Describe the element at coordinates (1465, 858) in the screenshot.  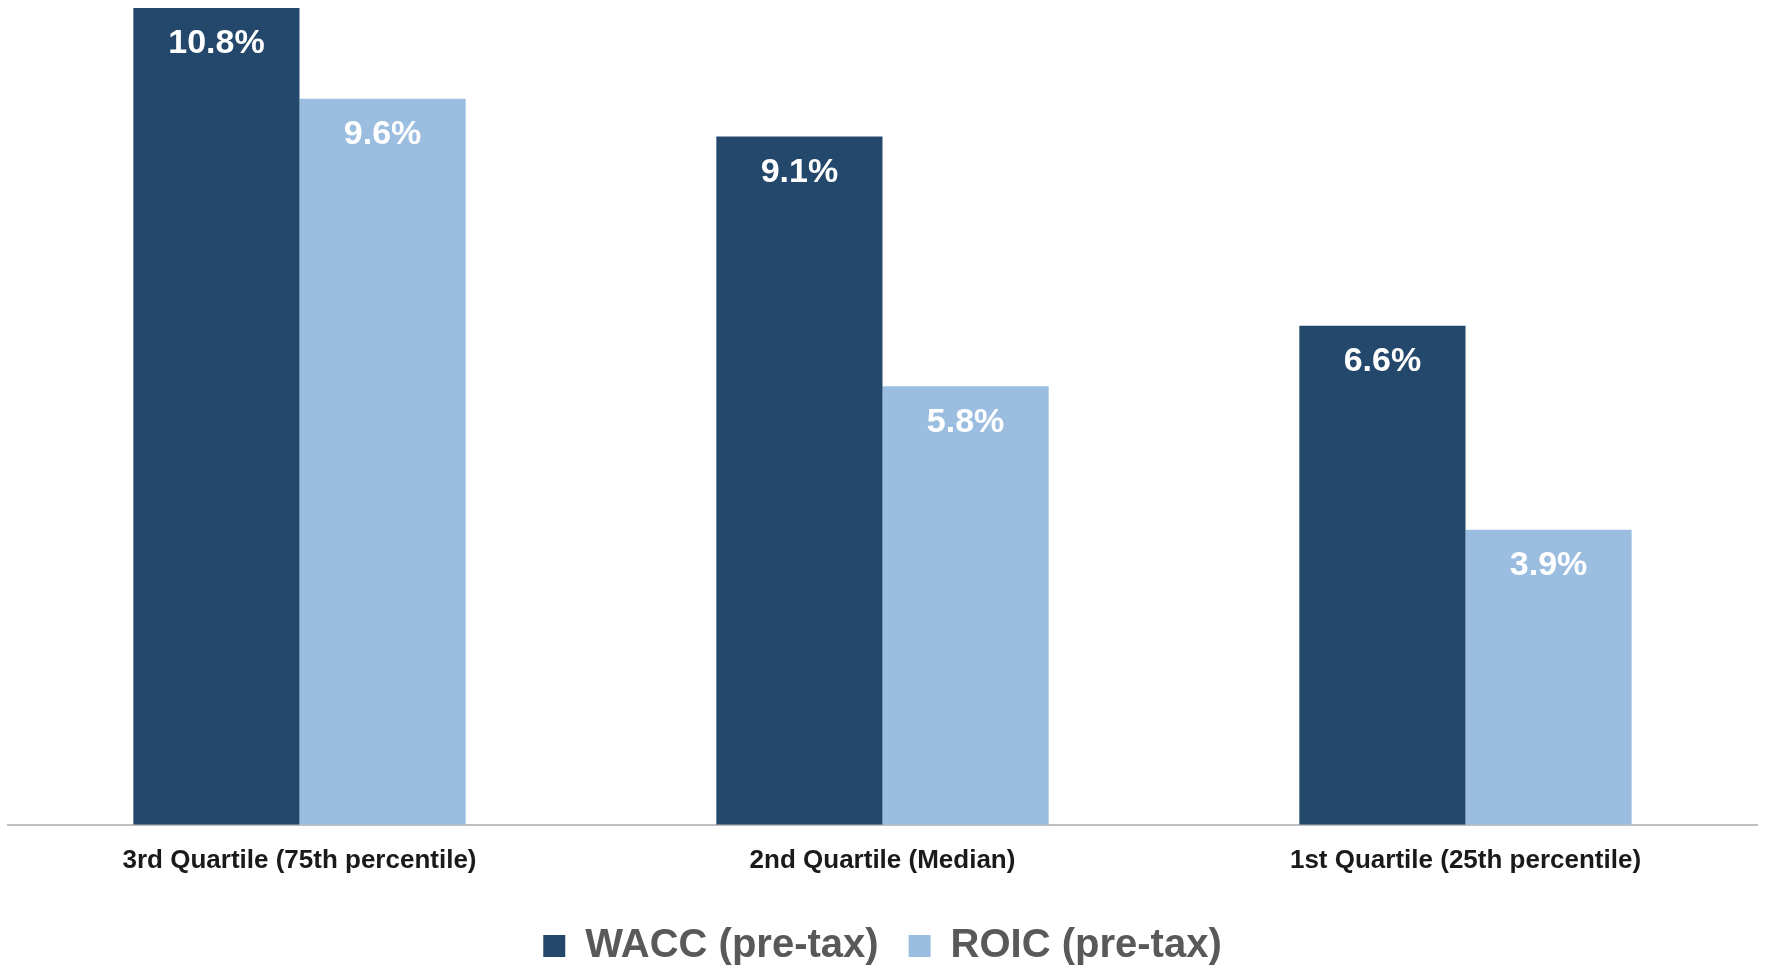
I see `x-tick-label: 1st Quartile (25th percentile)` at that location.